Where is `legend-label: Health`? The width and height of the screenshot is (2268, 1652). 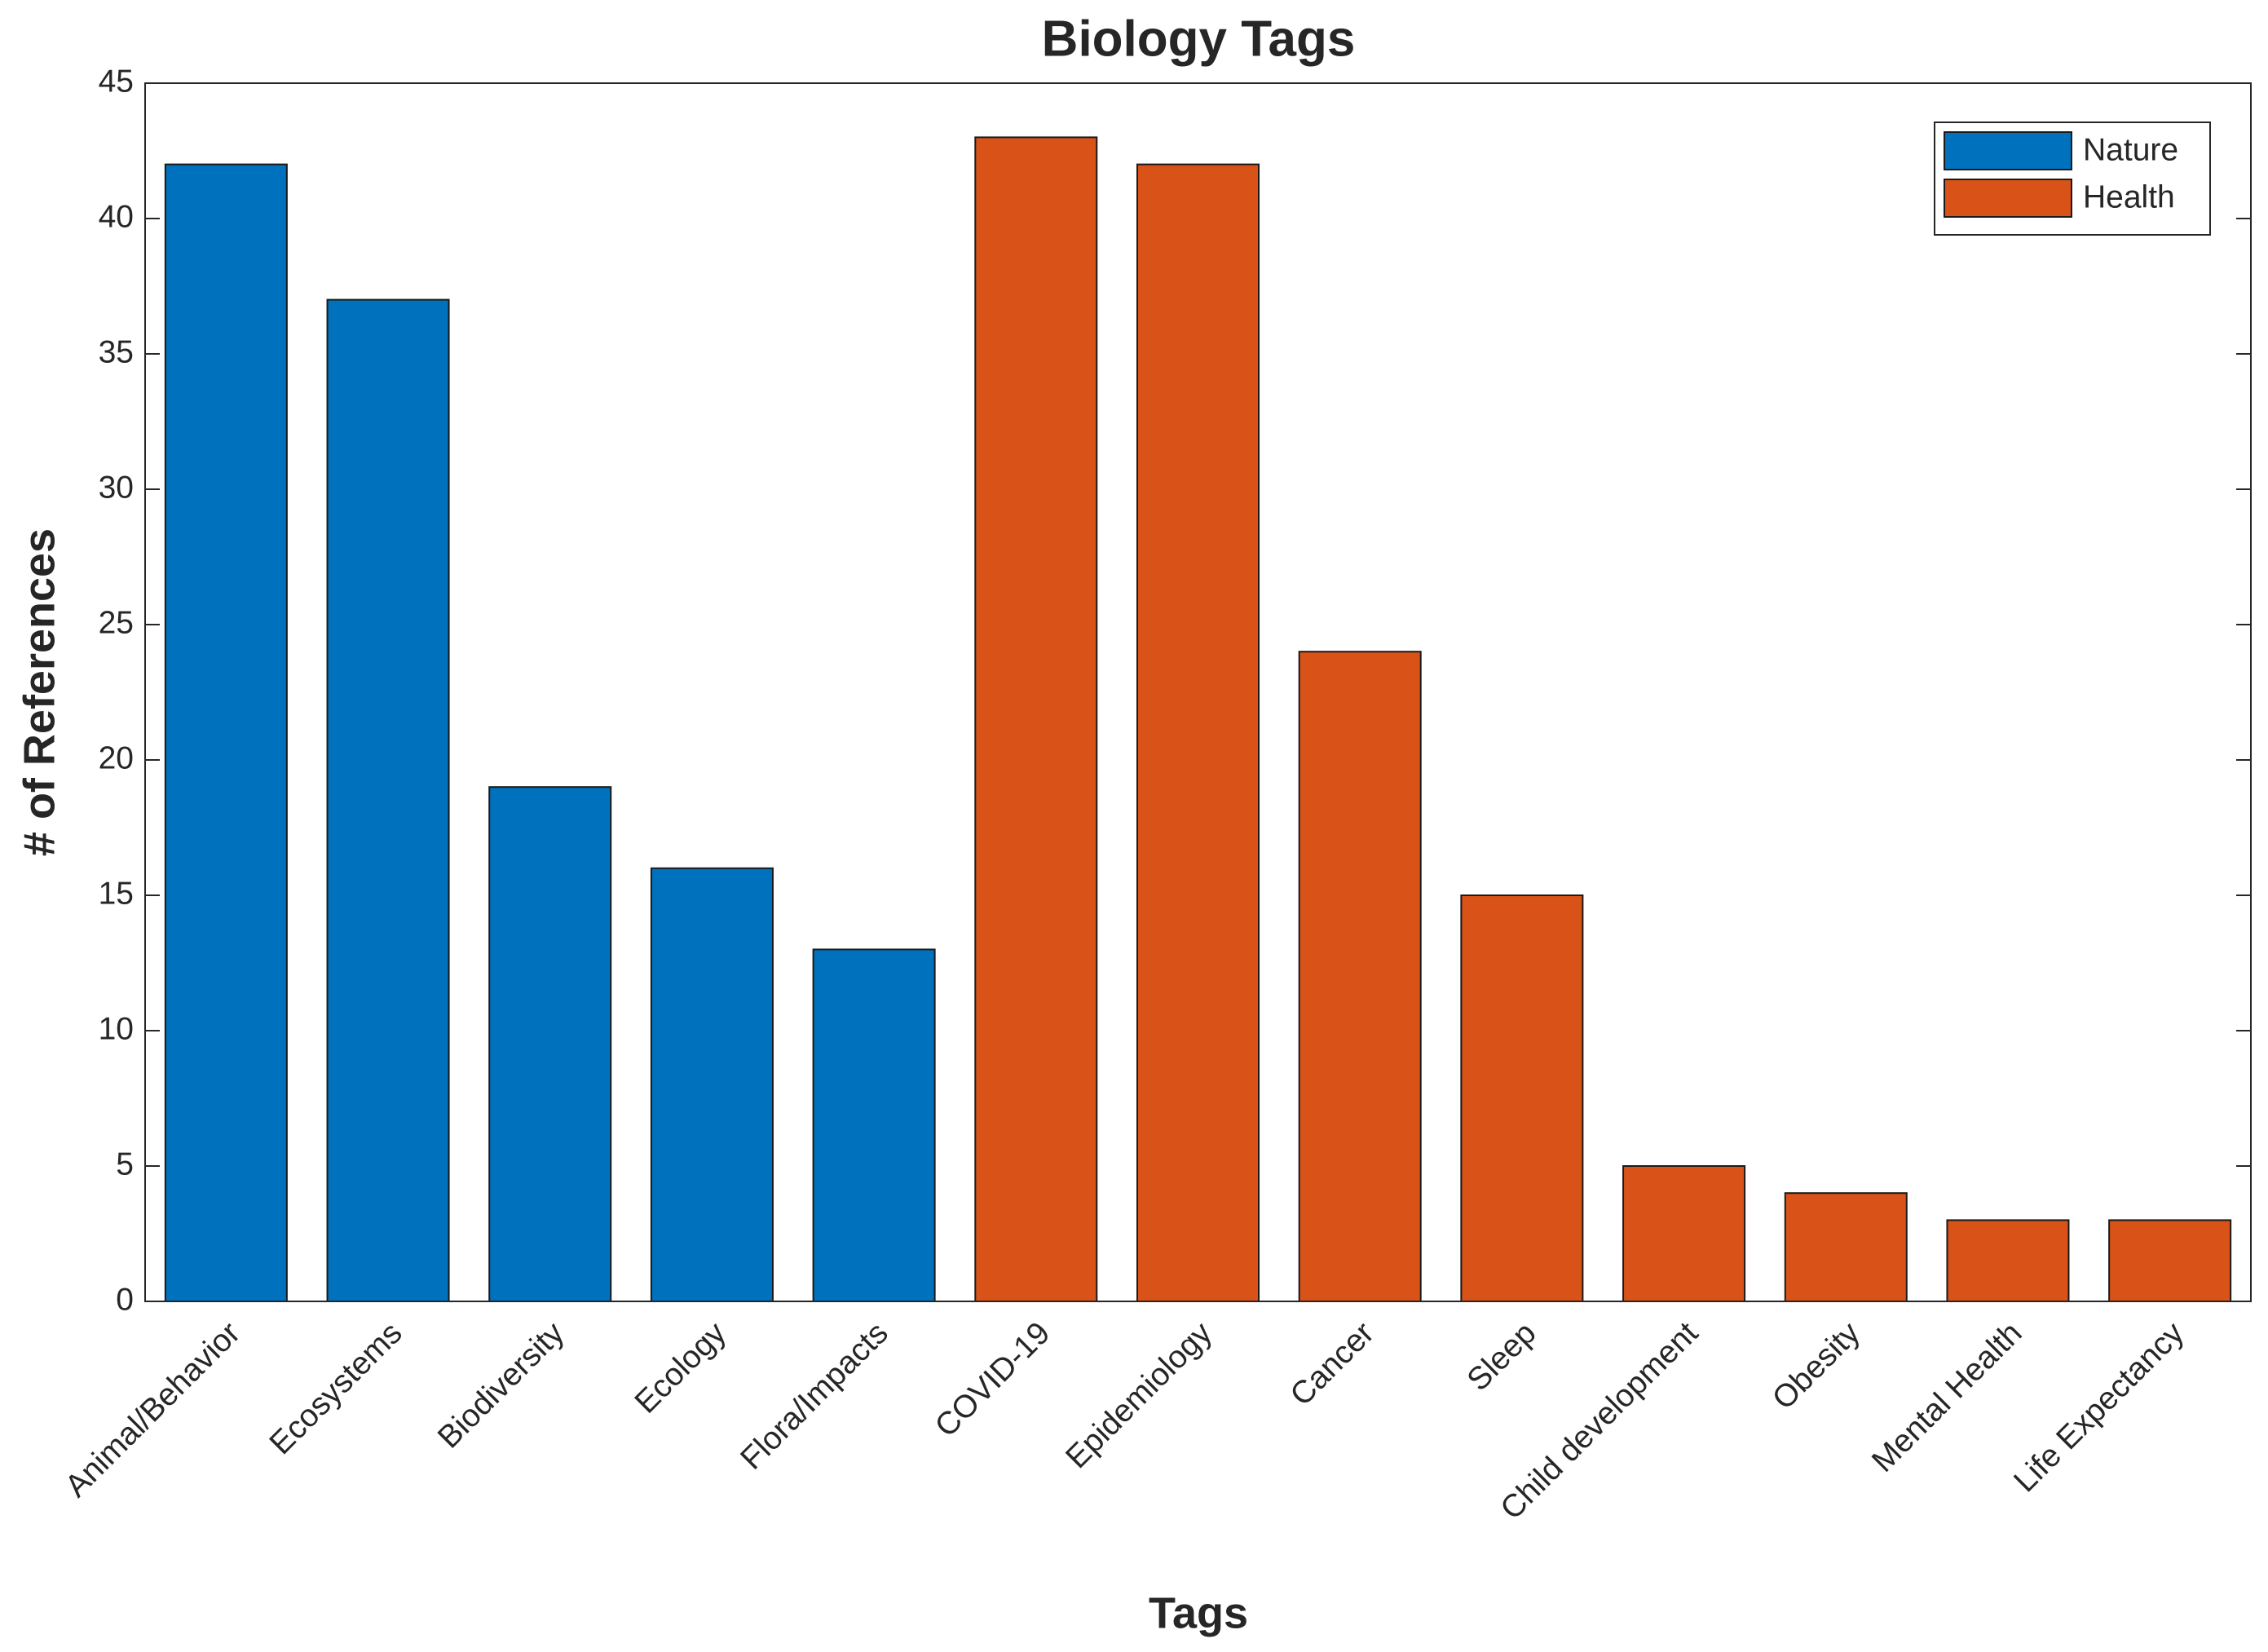
legend-label: Health is located at coordinates (2129, 196).